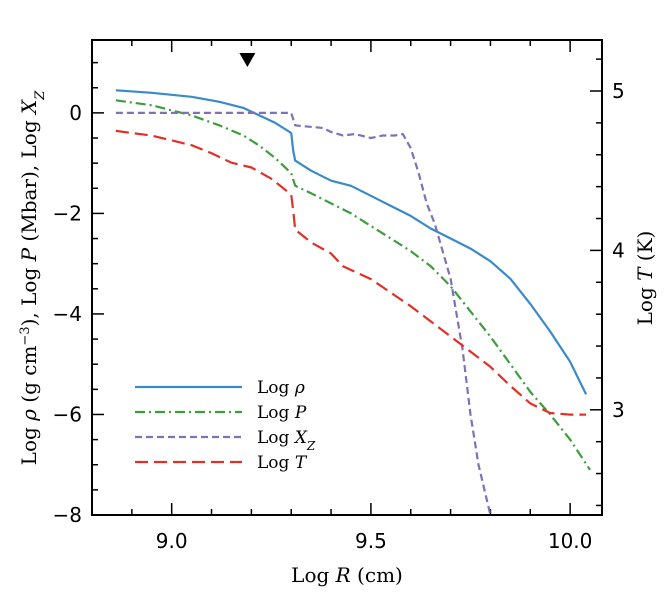 The image size is (668, 602). Describe the element at coordinates (172, 541) in the screenshot. I see `x-tick-label: 9.0` at that location.